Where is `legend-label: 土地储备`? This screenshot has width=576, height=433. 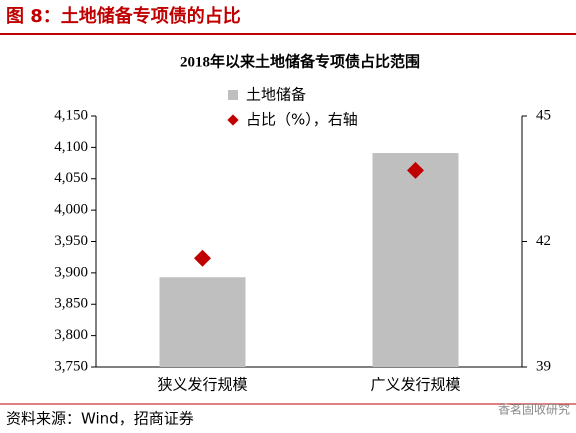 legend-label: 土地储备 is located at coordinates (276, 95).